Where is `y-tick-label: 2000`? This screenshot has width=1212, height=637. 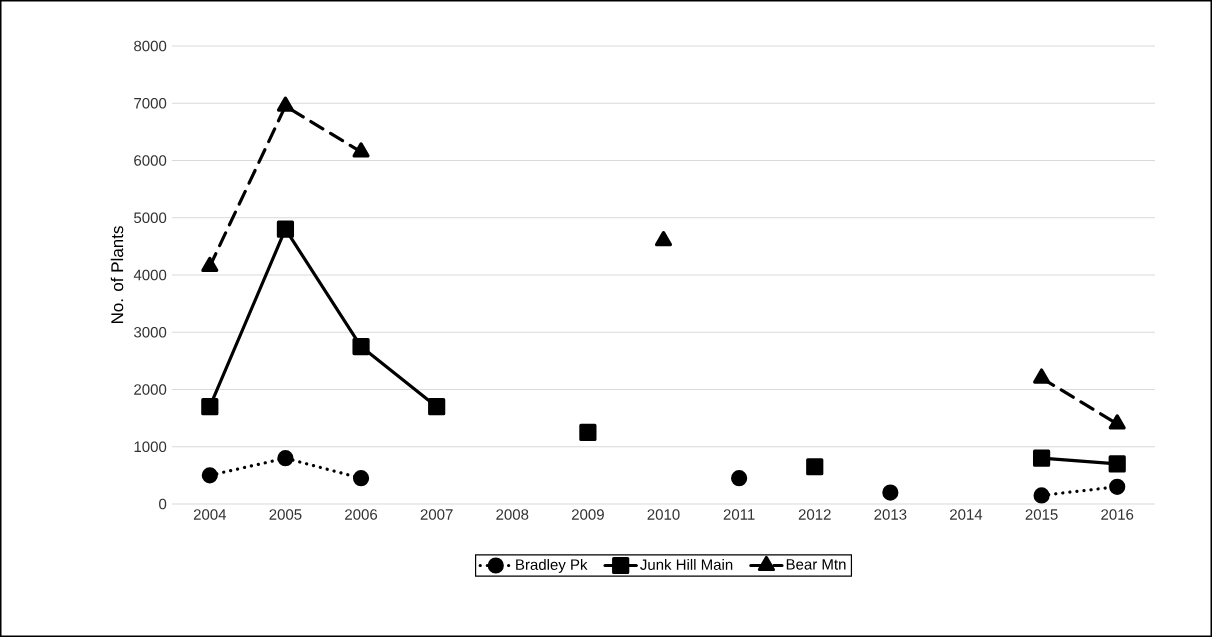
y-tick-label: 2000 is located at coordinates (150, 389).